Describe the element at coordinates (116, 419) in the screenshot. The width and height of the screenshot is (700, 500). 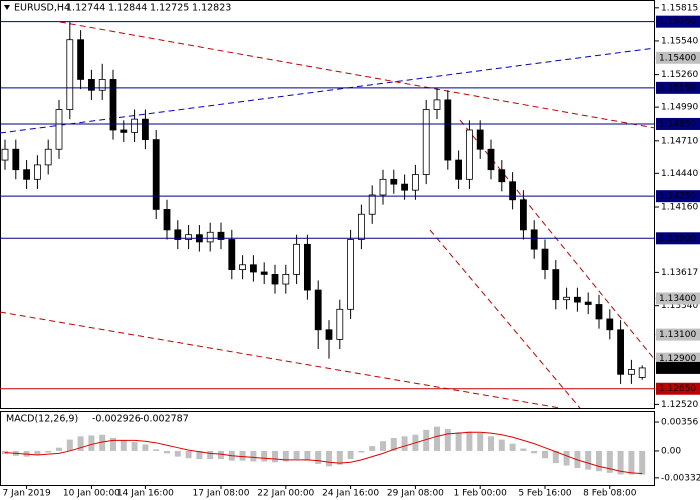
I see `macd-value: -0.002926` at that location.